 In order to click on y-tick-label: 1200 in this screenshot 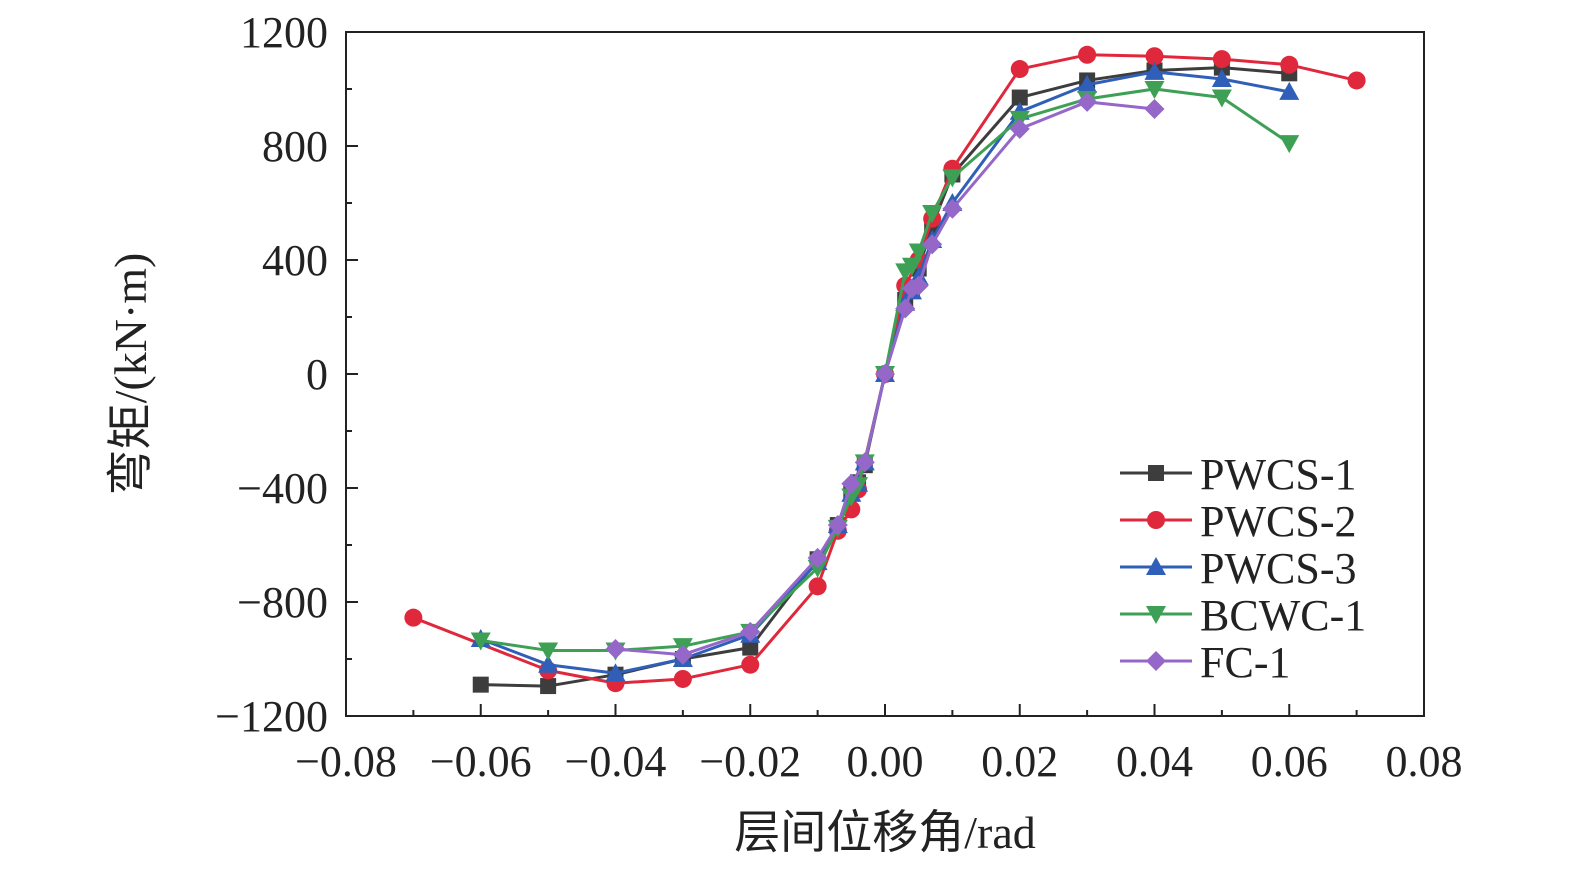, I will do `click(284, 32)`.